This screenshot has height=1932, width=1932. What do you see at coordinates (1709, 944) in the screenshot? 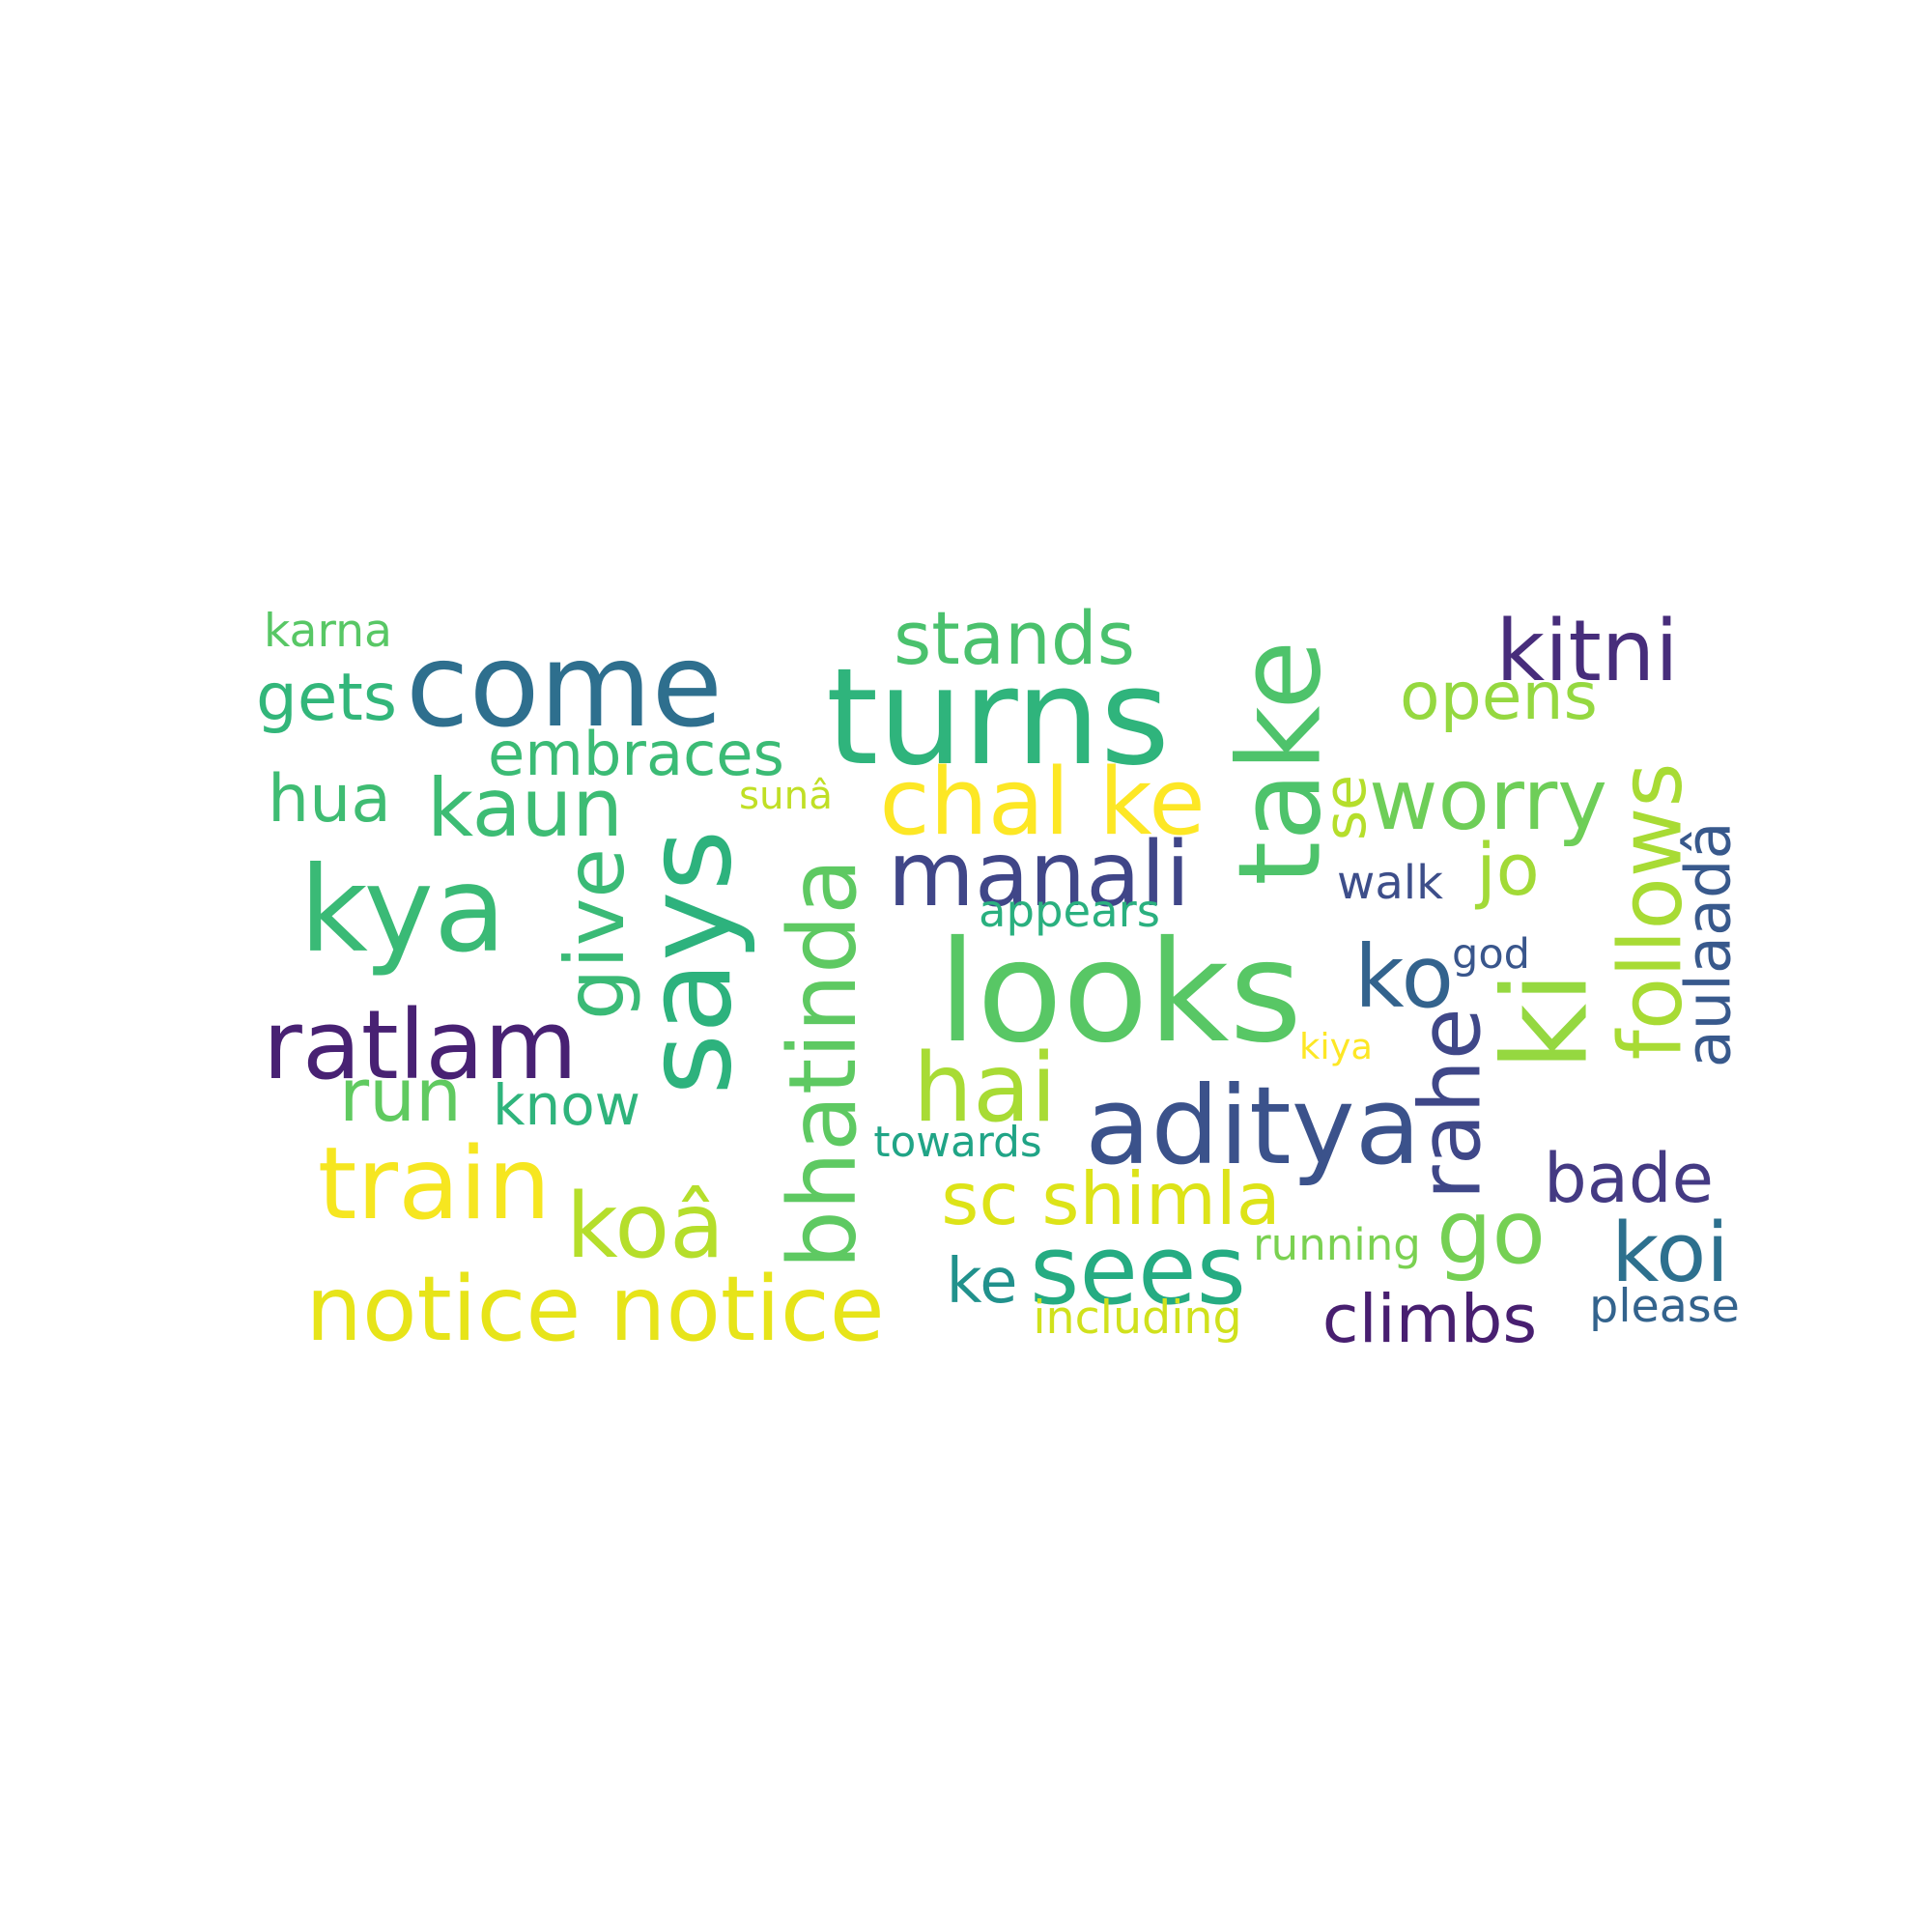
I see `word: aulaadâ` at bounding box center [1709, 944].